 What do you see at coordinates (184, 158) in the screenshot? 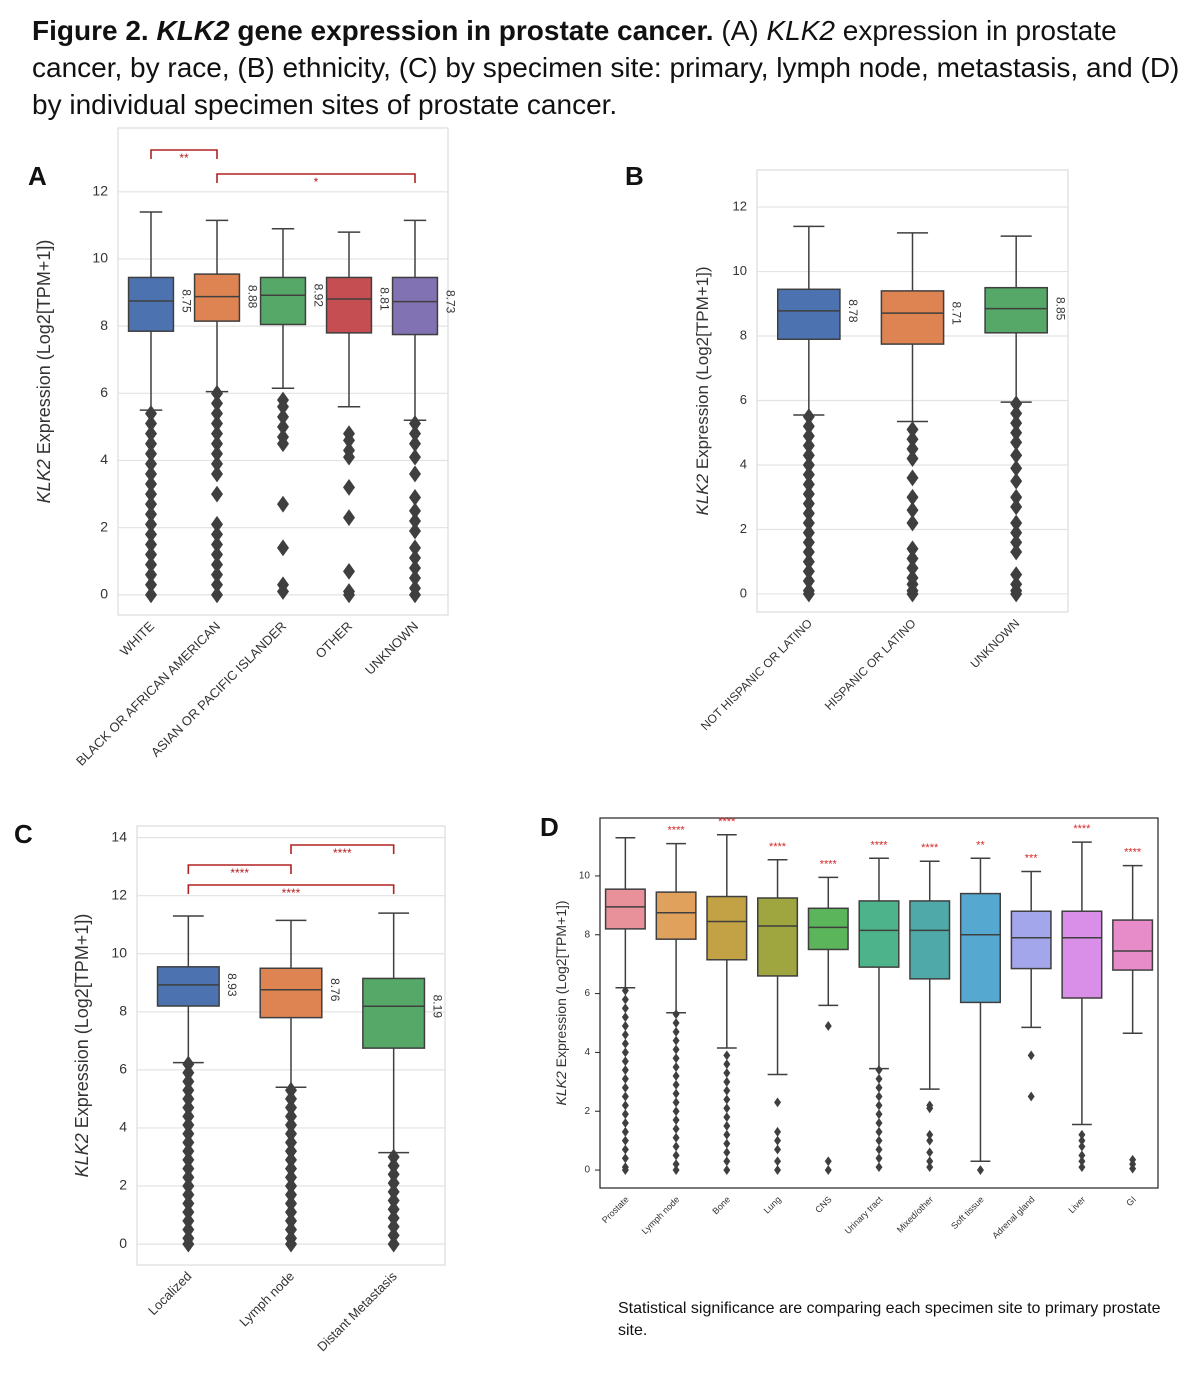
I see `significance-label: **` at bounding box center [184, 158].